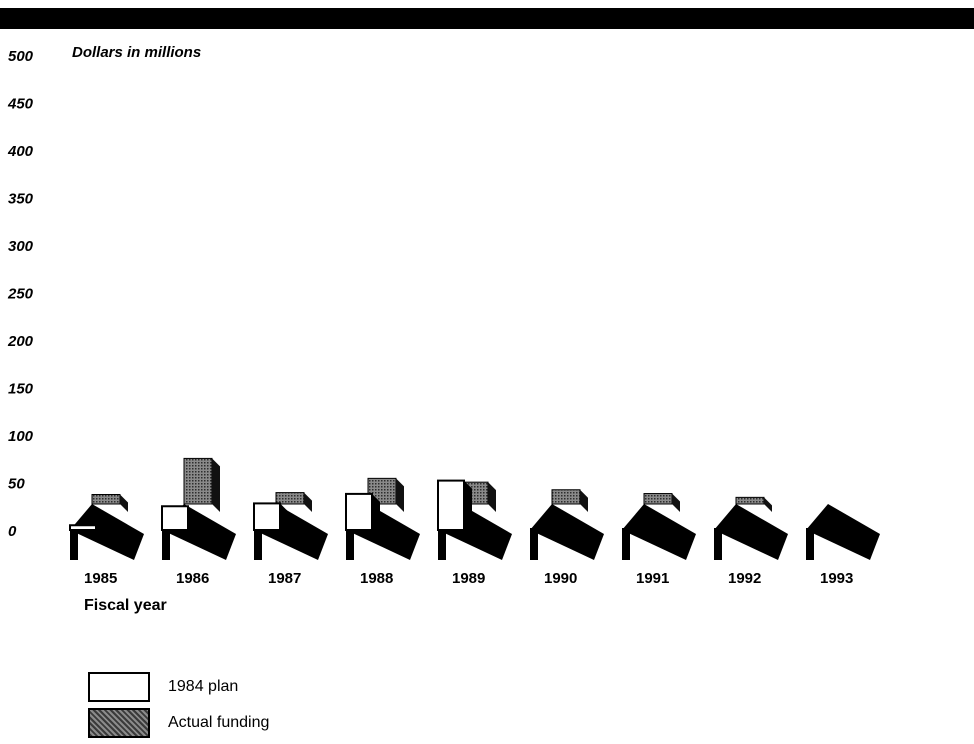 The width and height of the screenshot is (974, 744). What do you see at coordinates (652, 578) in the screenshot?
I see `x-tick-label: 1991` at bounding box center [652, 578].